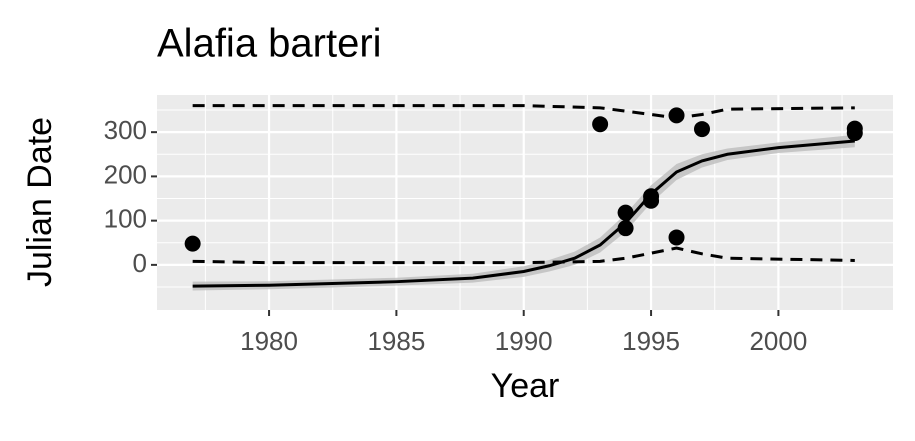  What do you see at coordinates (125, 174) in the screenshot?
I see `y-tick-label: 200` at bounding box center [125, 174].